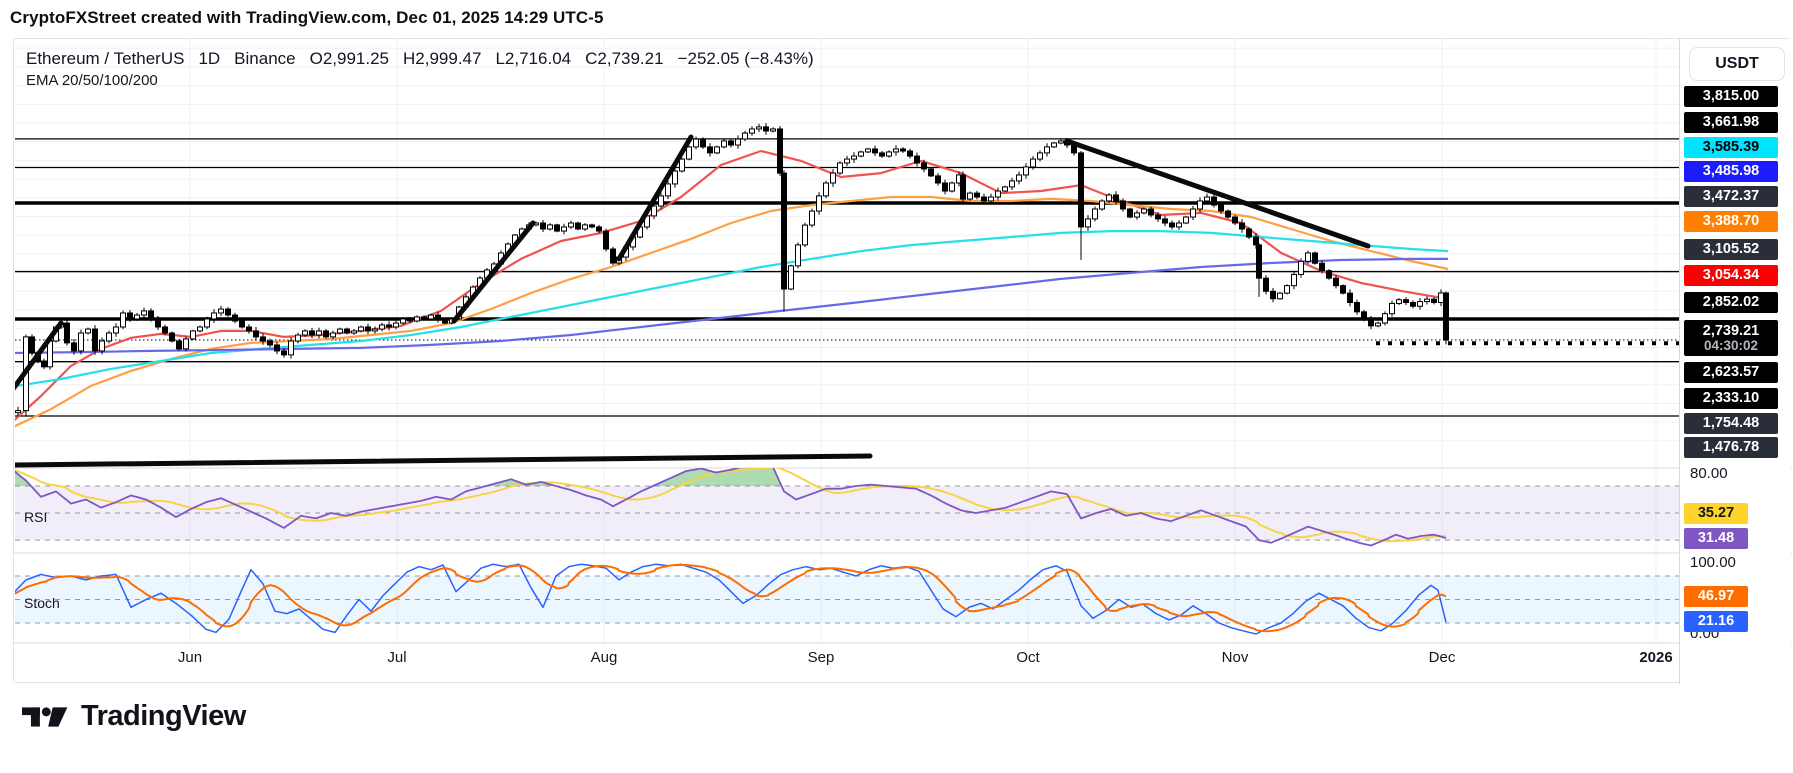 The image size is (1793, 773). Describe the element at coordinates (1716, 513) in the screenshot. I see `price-label-35.27: 35.27` at that location.